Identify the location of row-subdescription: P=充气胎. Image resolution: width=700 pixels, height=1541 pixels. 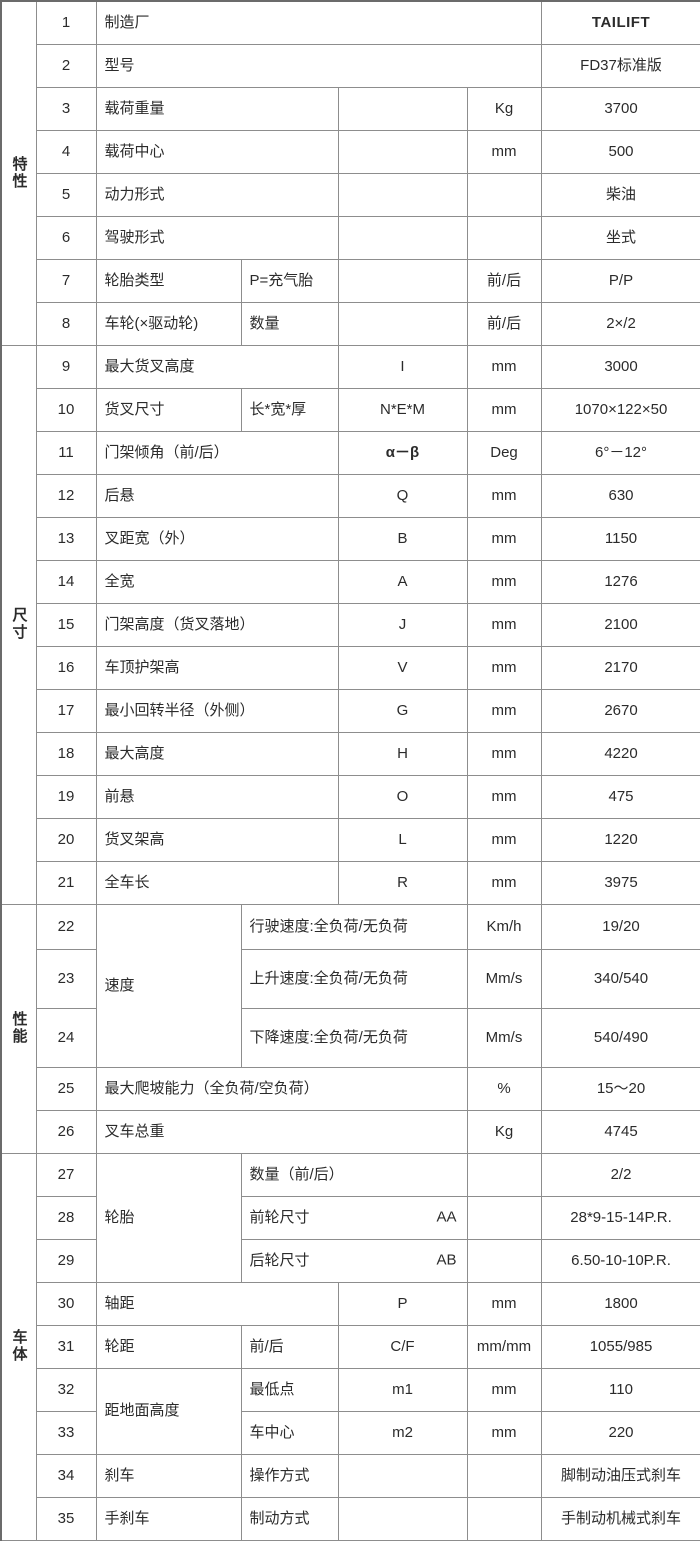
(289, 281).